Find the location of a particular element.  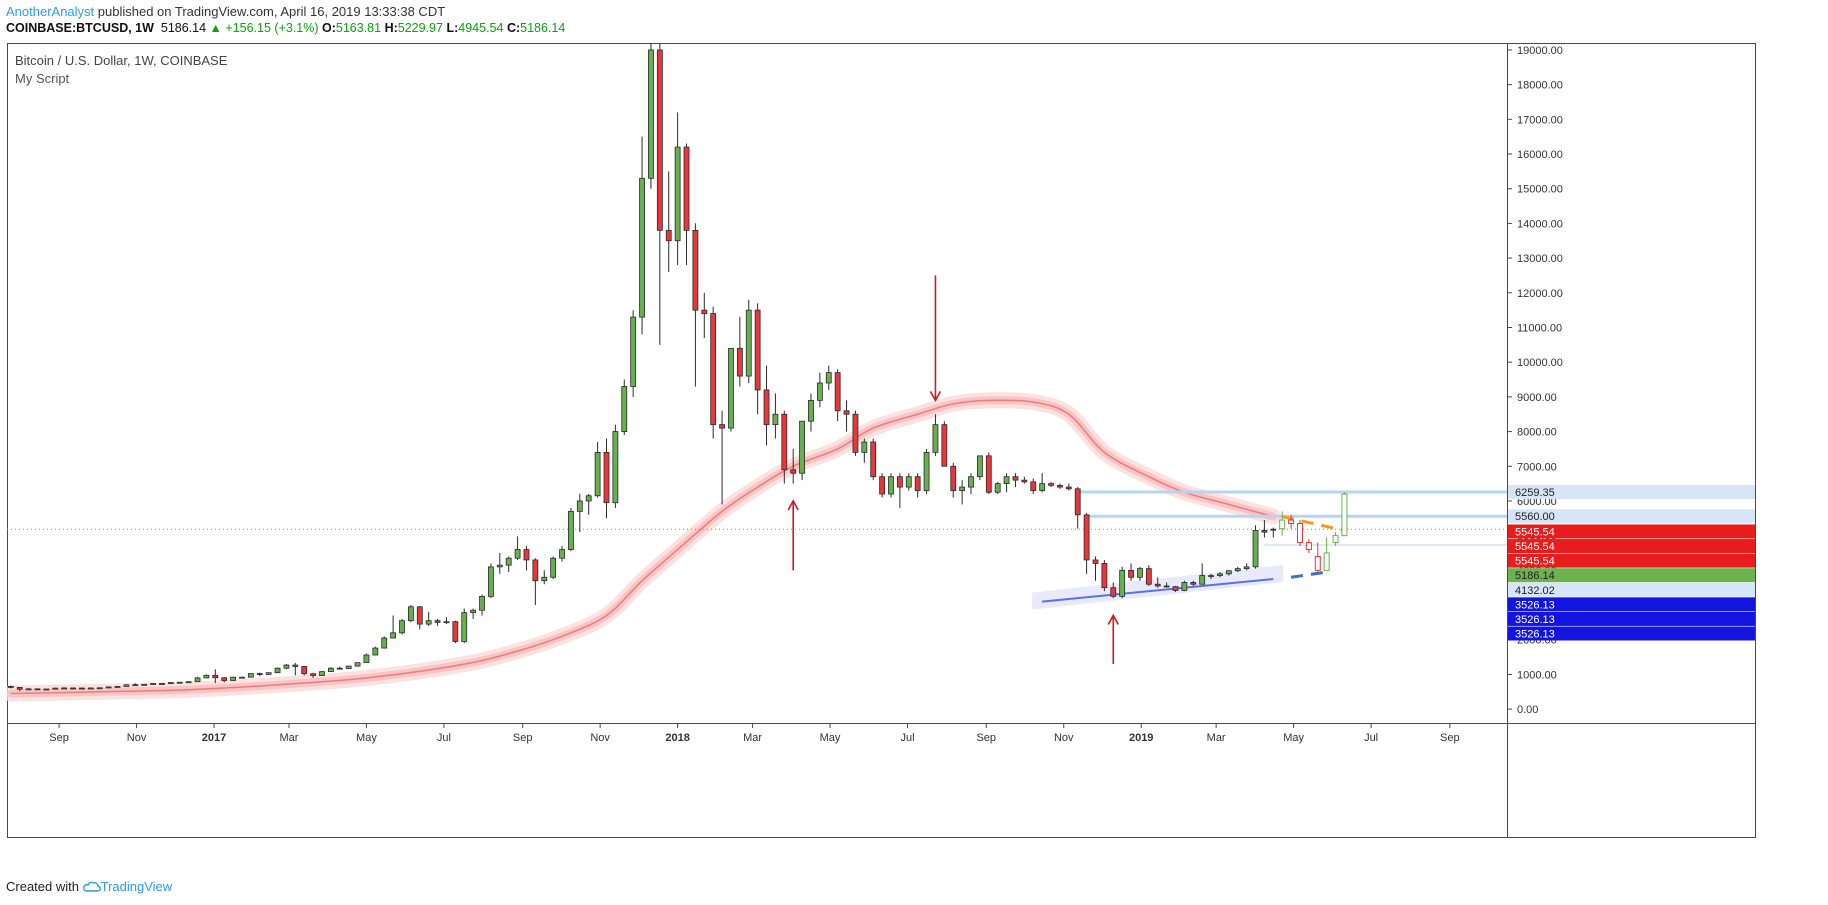

y-tick-label: 0.00 is located at coordinates (1527, 710).